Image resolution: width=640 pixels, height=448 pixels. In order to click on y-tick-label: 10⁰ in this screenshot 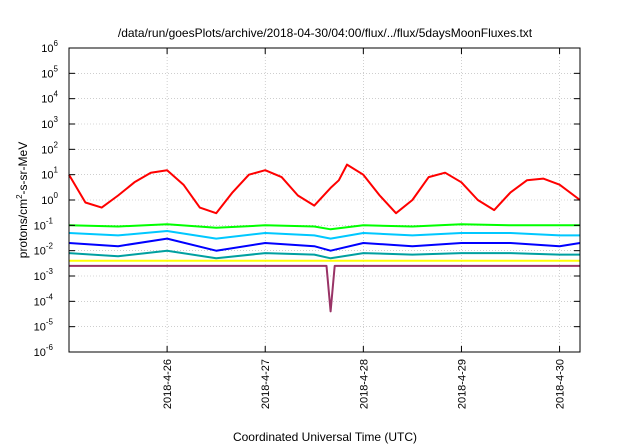, I will do `click(49, 199)`.